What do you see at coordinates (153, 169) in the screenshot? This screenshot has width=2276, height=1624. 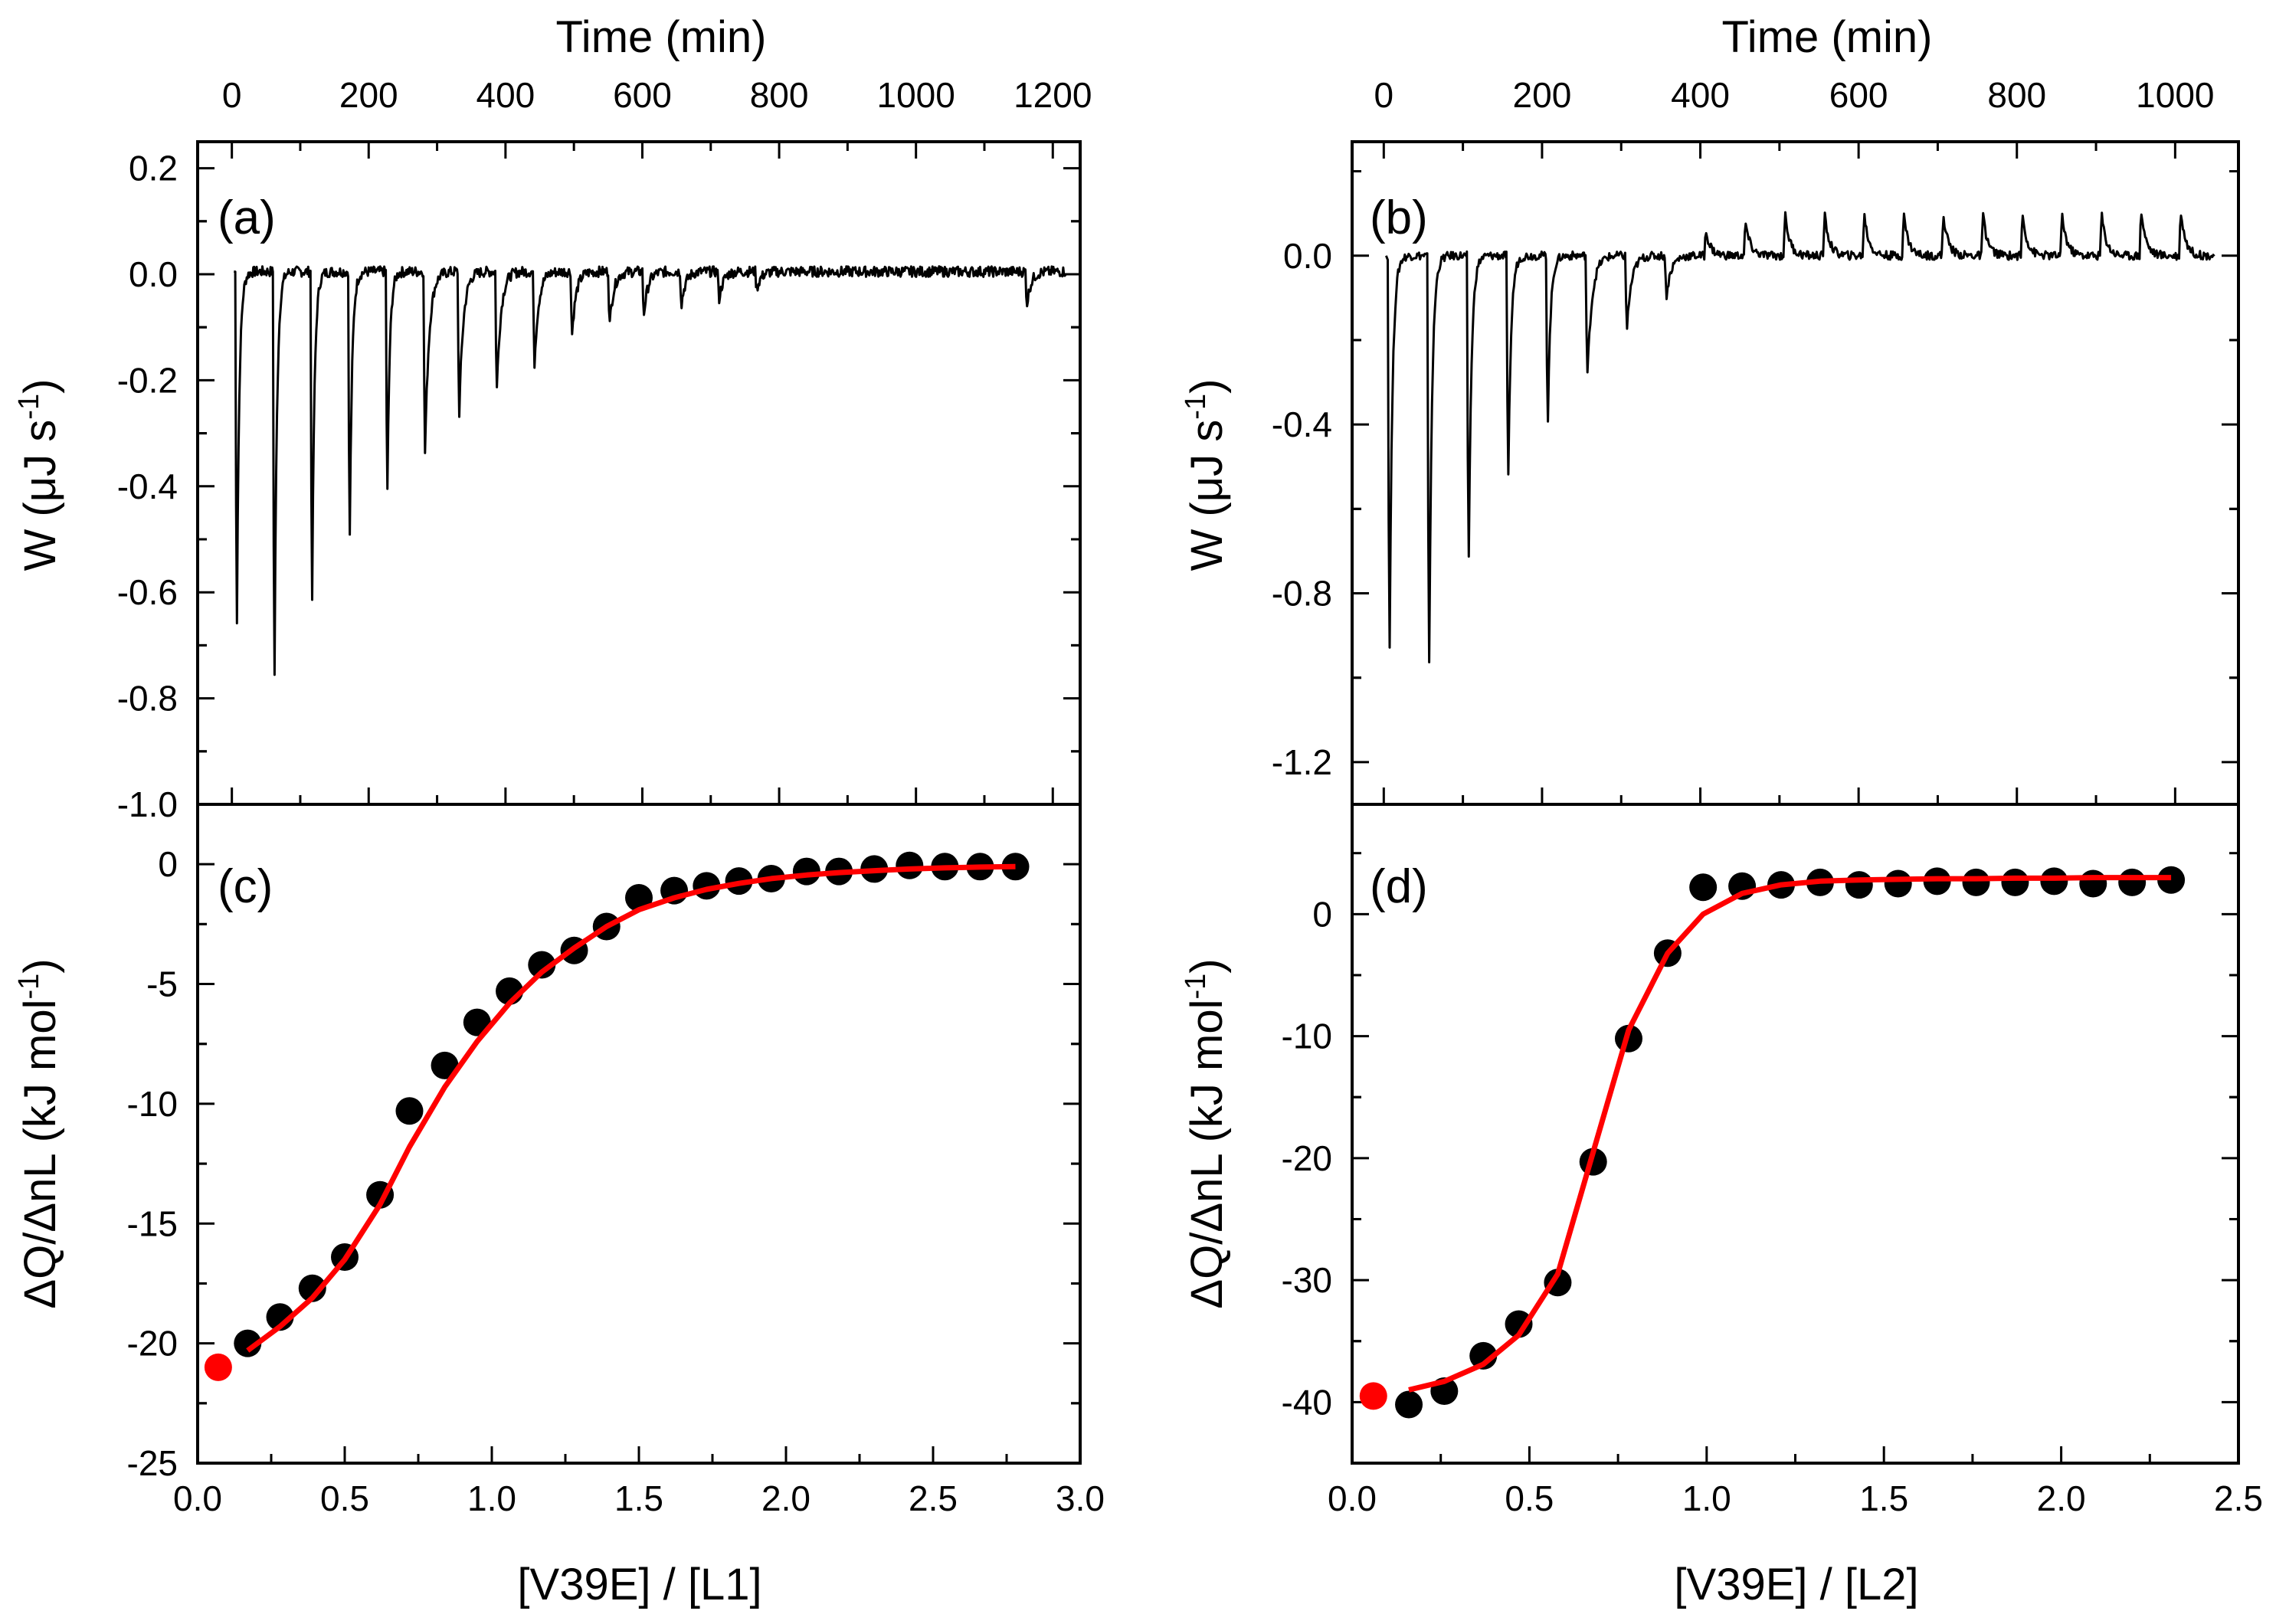 I see `y-tick-label: 0.2` at bounding box center [153, 169].